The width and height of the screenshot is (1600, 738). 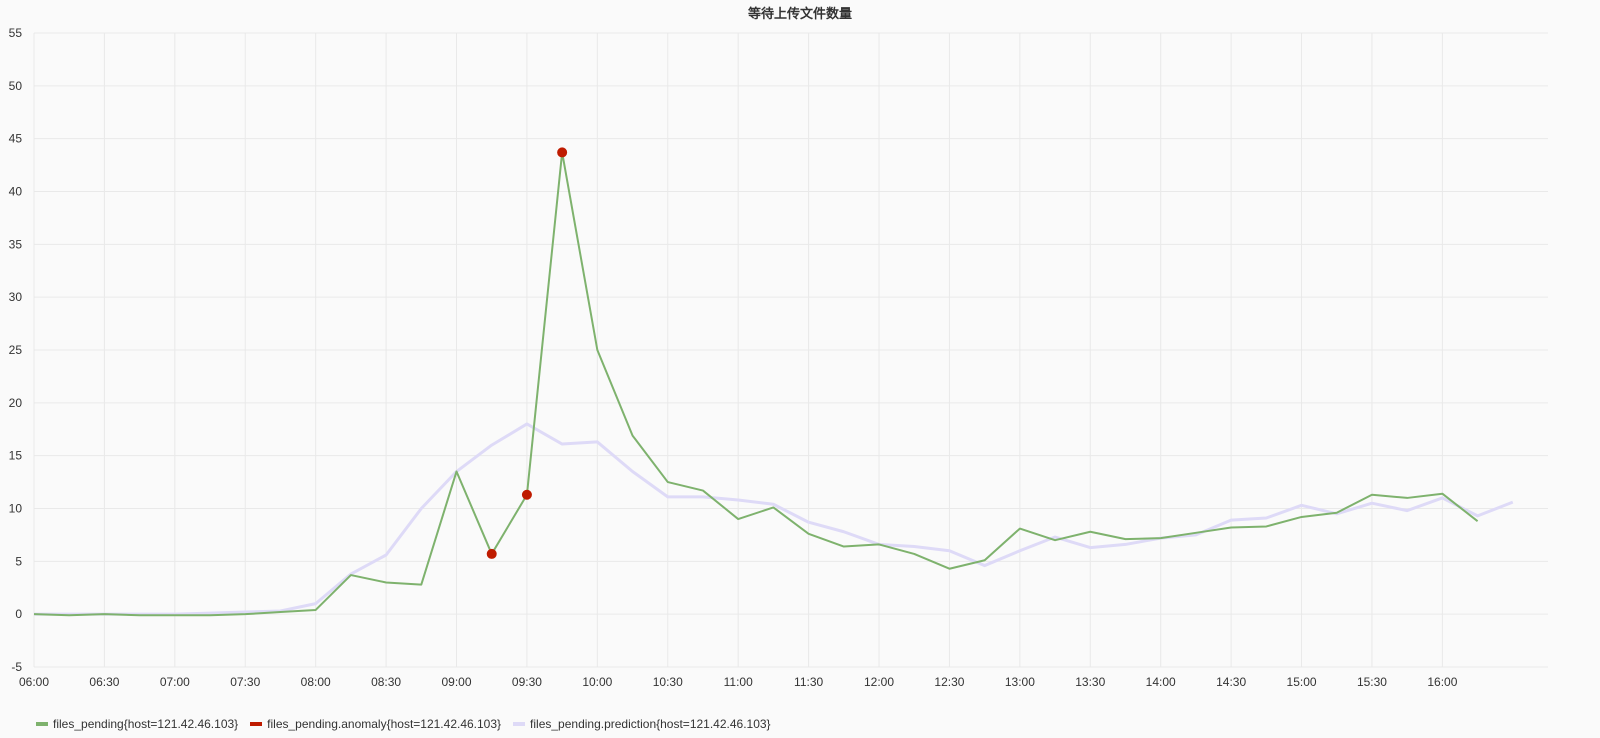 I want to click on y-tick-label: -5, so click(x=16, y=667).